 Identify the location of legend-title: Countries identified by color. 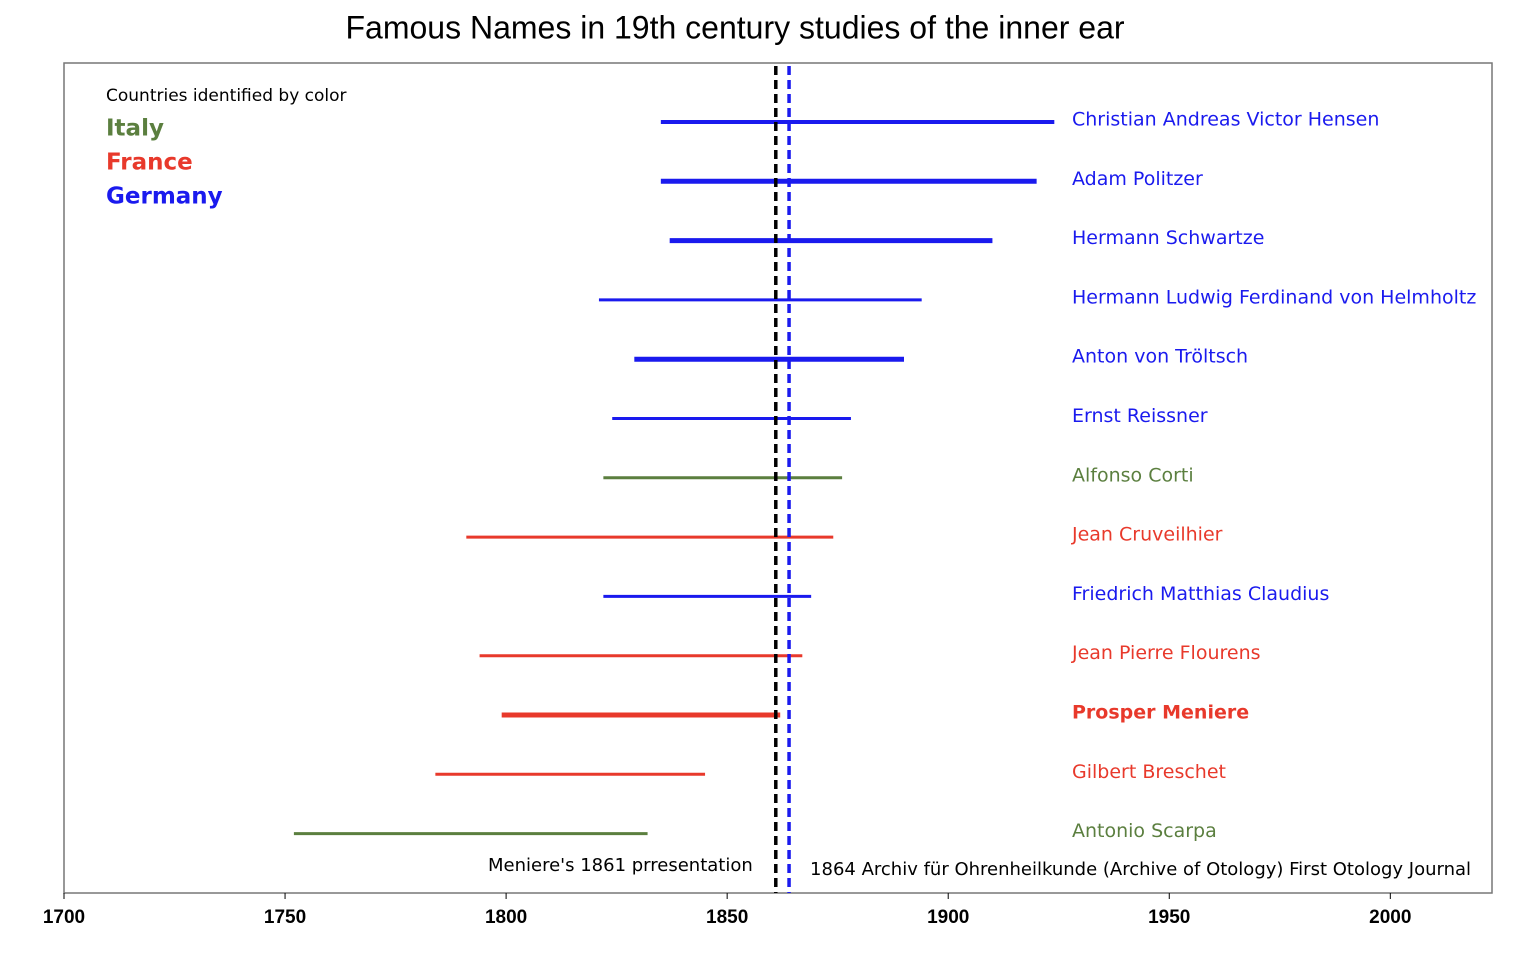
(226, 96).